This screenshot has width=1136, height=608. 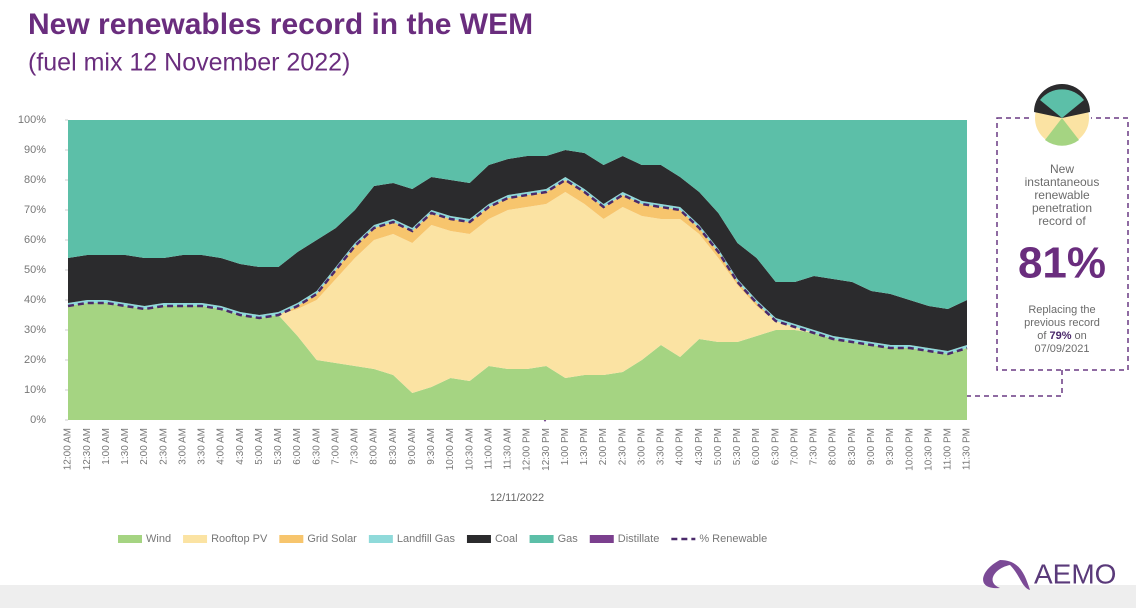 What do you see at coordinates (775, 446) in the screenshot?
I see `x-tick-label: 6:30 PM` at bounding box center [775, 446].